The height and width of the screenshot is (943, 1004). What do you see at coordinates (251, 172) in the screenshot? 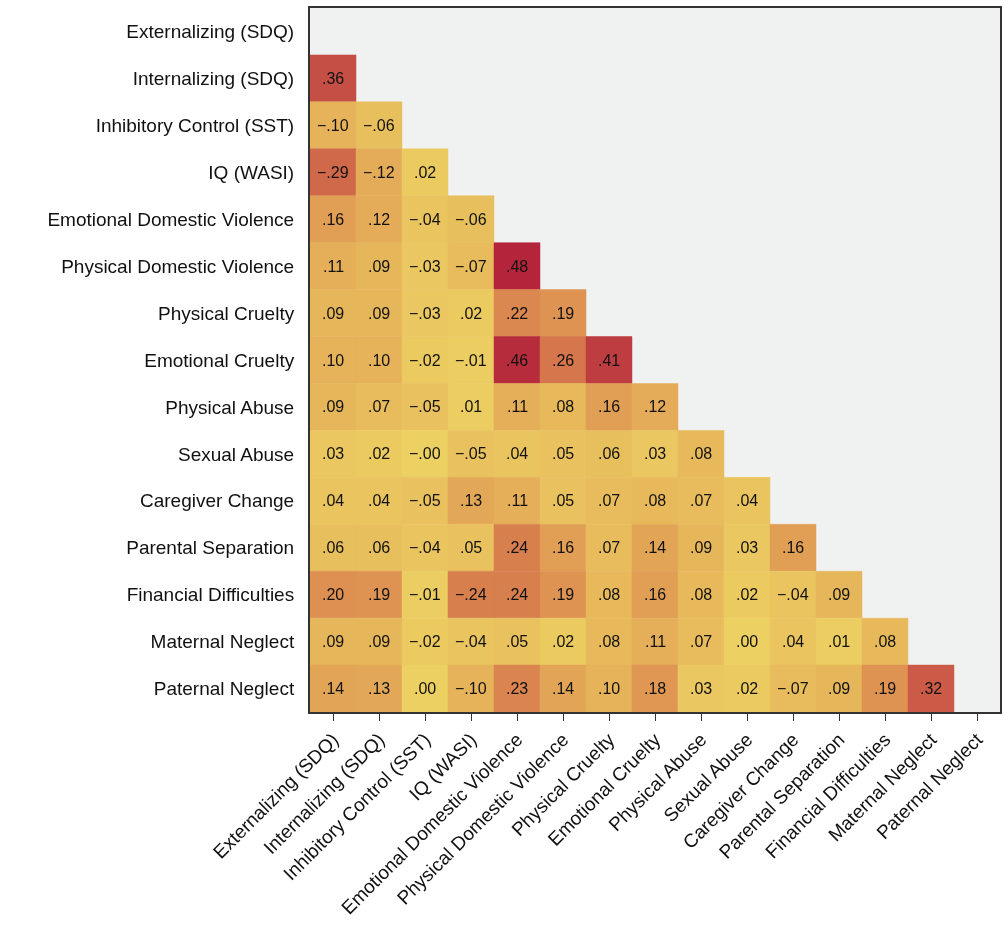
I see `y-tick-label: IQ (WASI)` at bounding box center [251, 172].